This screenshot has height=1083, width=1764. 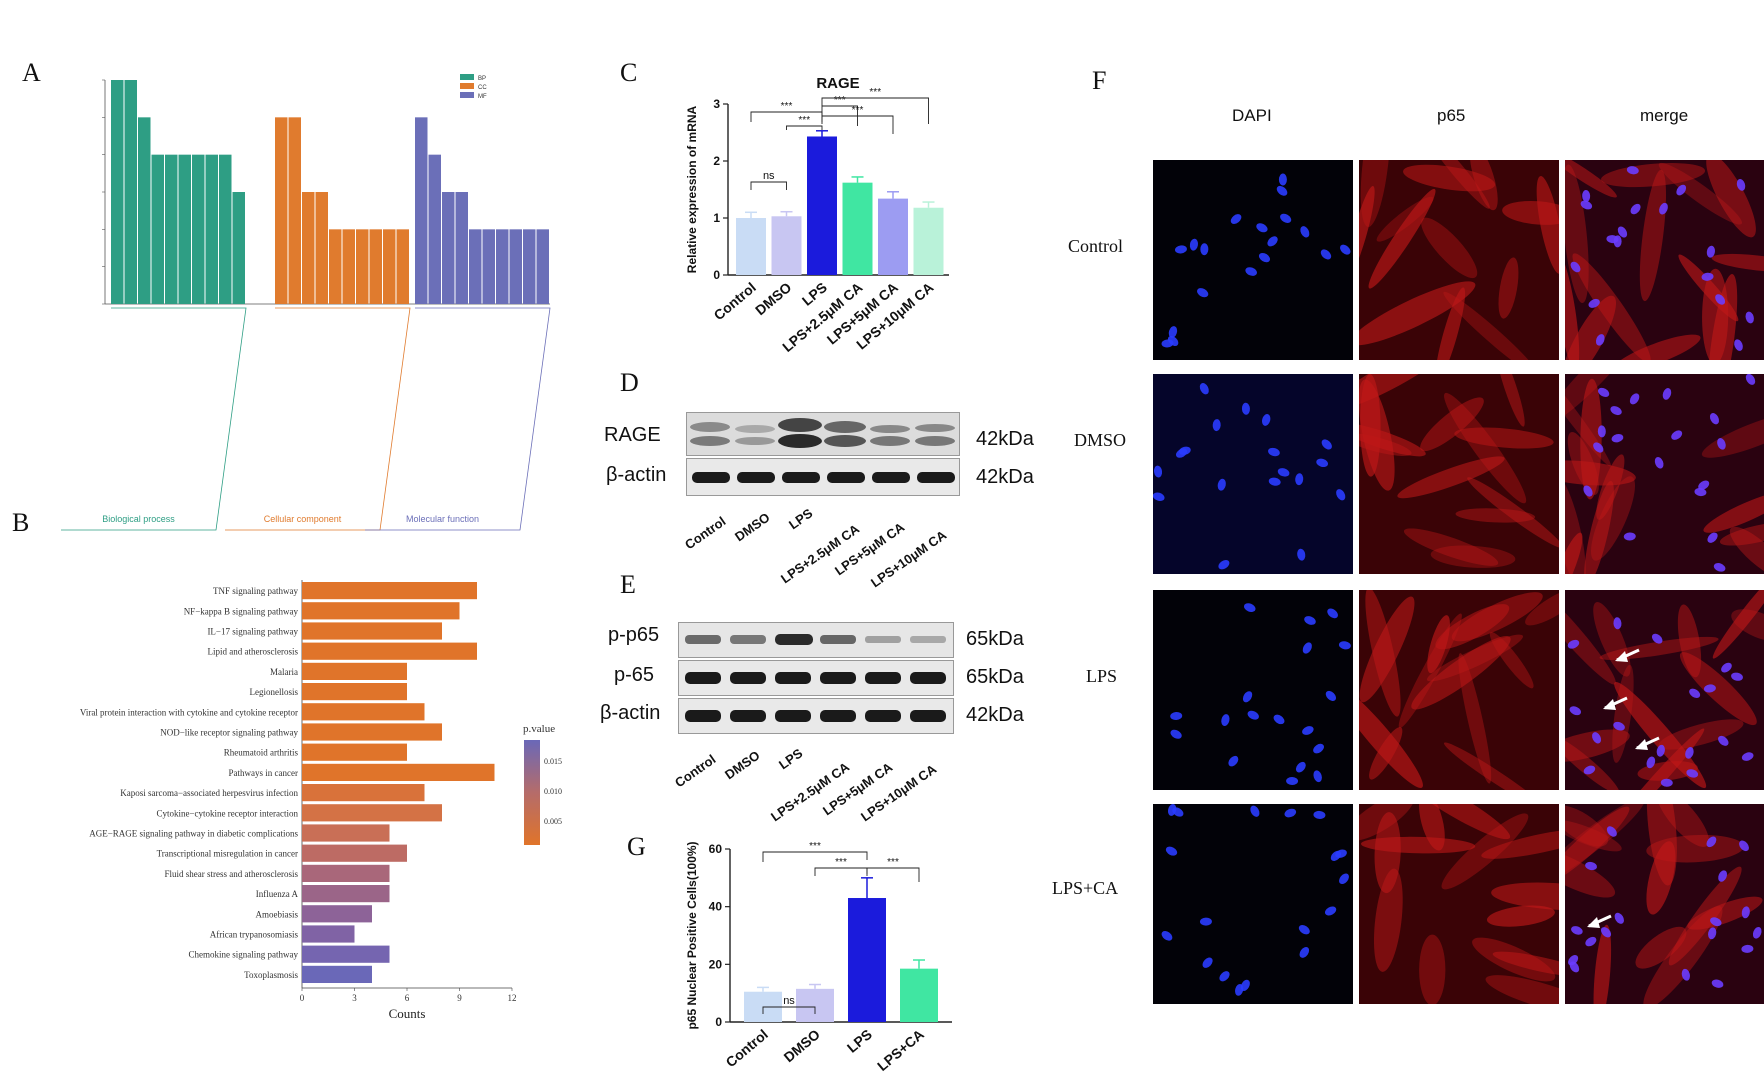 I want to click on row-header: DMSO, so click(x=1100, y=440).